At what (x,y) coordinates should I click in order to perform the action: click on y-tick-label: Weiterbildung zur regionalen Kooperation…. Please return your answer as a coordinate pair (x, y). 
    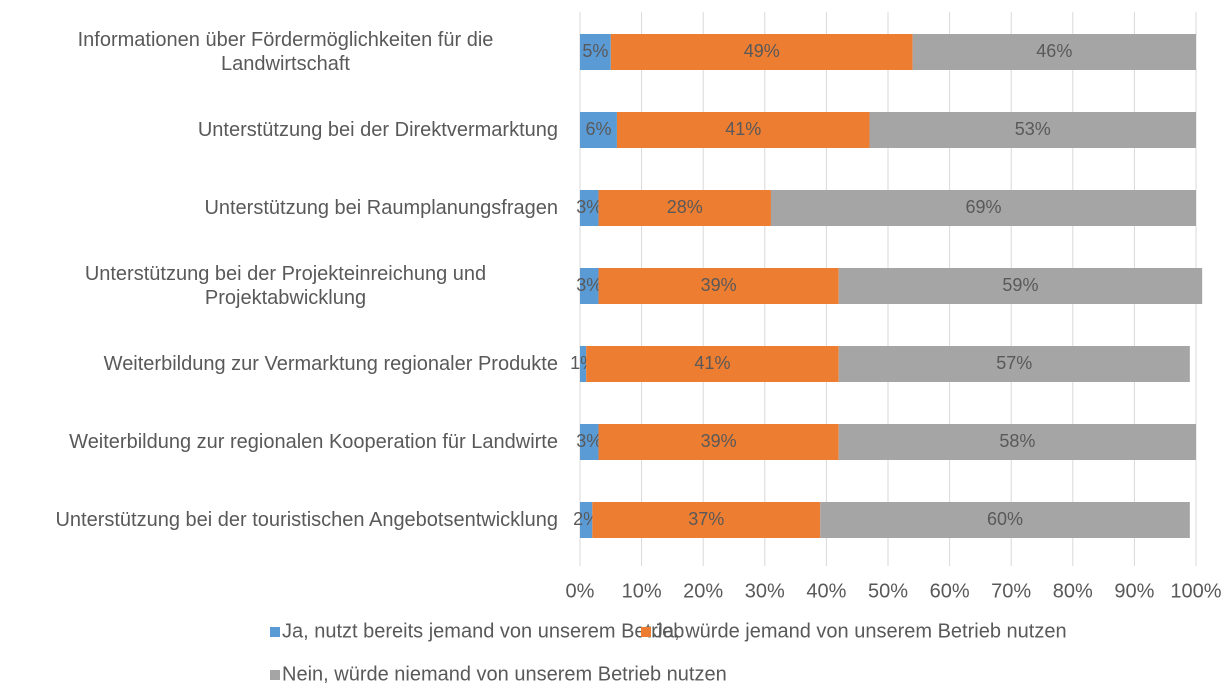
    Looking at the image, I should click on (313, 442).